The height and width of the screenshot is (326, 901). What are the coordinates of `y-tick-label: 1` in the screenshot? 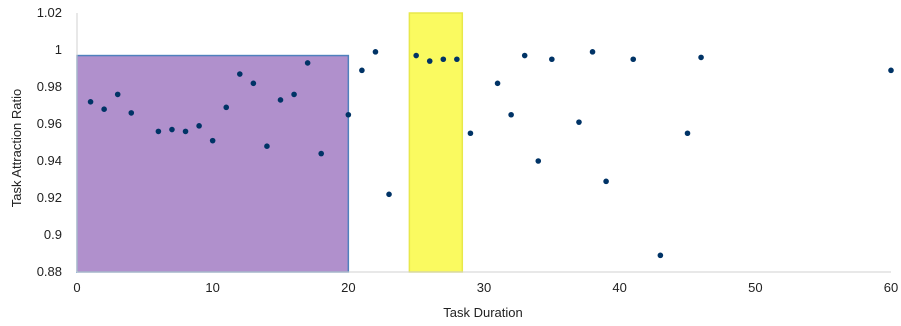 It's located at (58, 49).